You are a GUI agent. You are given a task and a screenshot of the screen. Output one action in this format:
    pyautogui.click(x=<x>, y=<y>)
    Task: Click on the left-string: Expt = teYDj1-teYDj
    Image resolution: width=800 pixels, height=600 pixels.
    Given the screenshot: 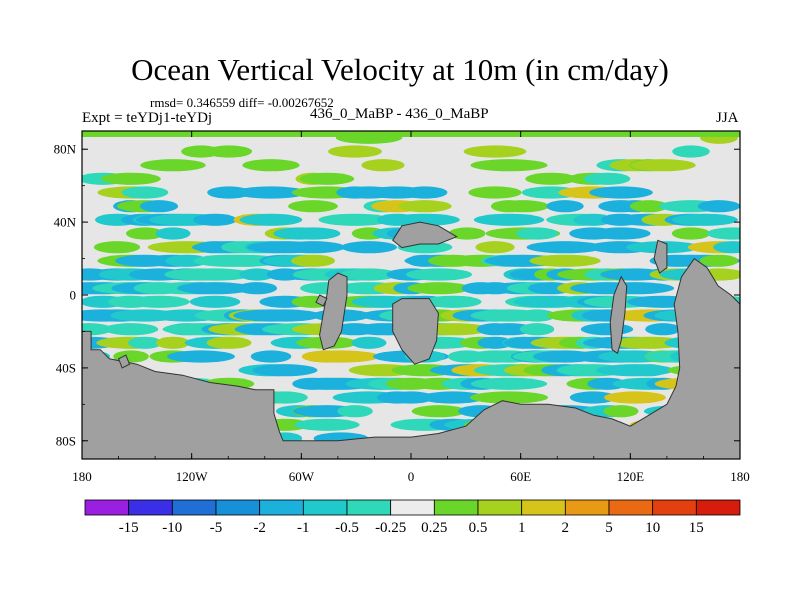 What is the action you would take?
    pyautogui.click(x=147, y=118)
    